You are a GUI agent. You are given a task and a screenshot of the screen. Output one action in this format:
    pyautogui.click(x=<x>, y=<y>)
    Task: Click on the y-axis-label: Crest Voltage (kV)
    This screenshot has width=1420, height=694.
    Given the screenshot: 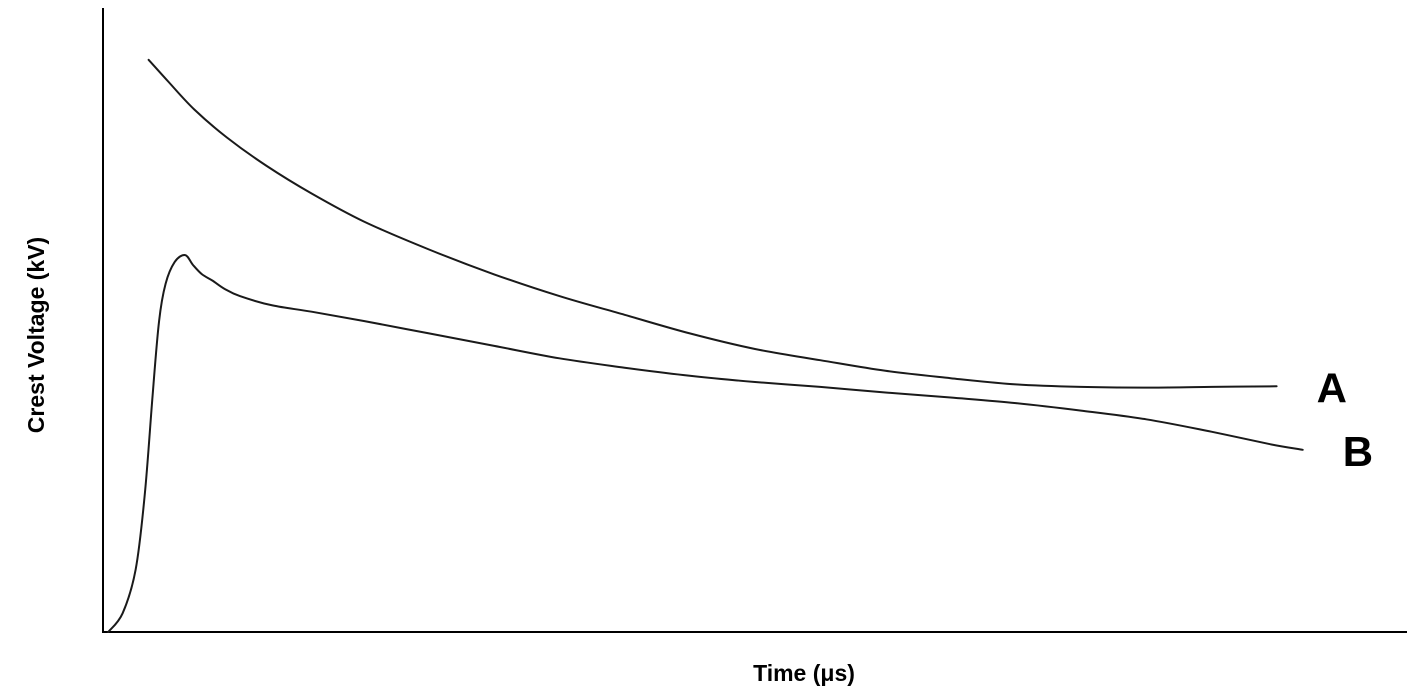 What is the action you would take?
    pyautogui.click(x=36, y=335)
    